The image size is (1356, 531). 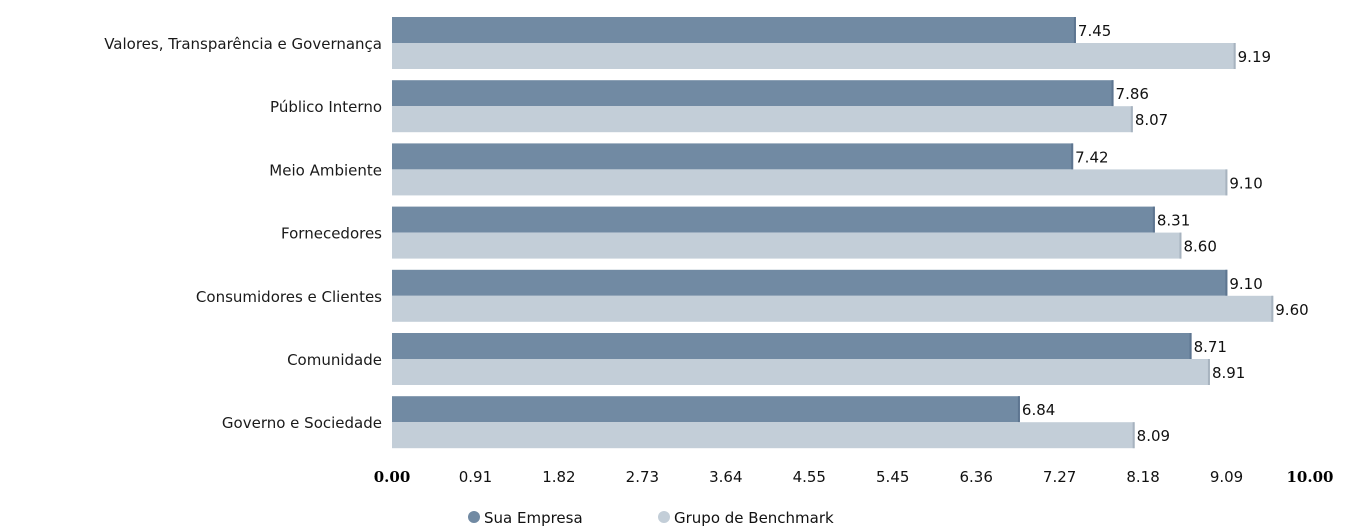 I want to click on x-tick-label: 10.00, so click(x=1310, y=477).